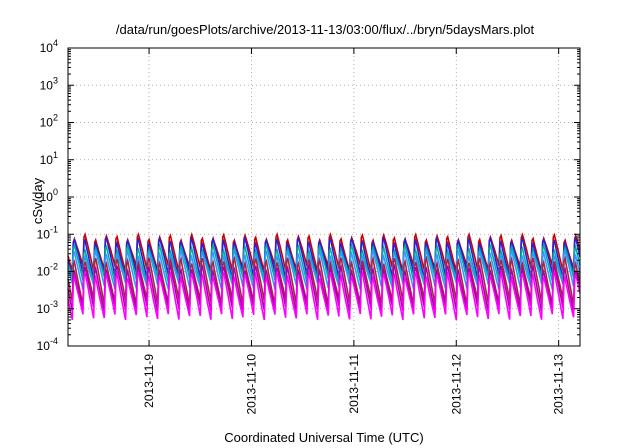 The height and width of the screenshot is (448, 640). I want to click on x-tick-label: 2013-11-11, so click(354, 384).